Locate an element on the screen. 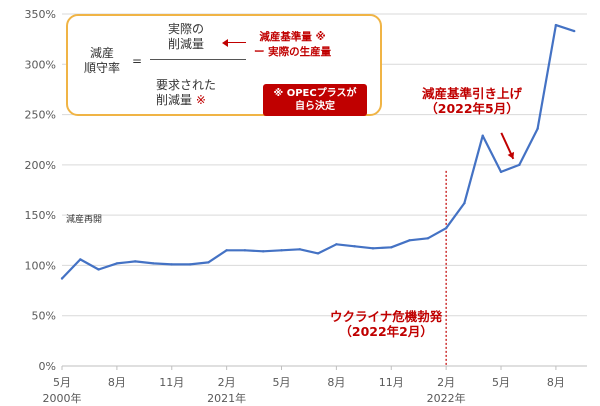  x-year-label: 2021年 is located at coordinates (226, 398).